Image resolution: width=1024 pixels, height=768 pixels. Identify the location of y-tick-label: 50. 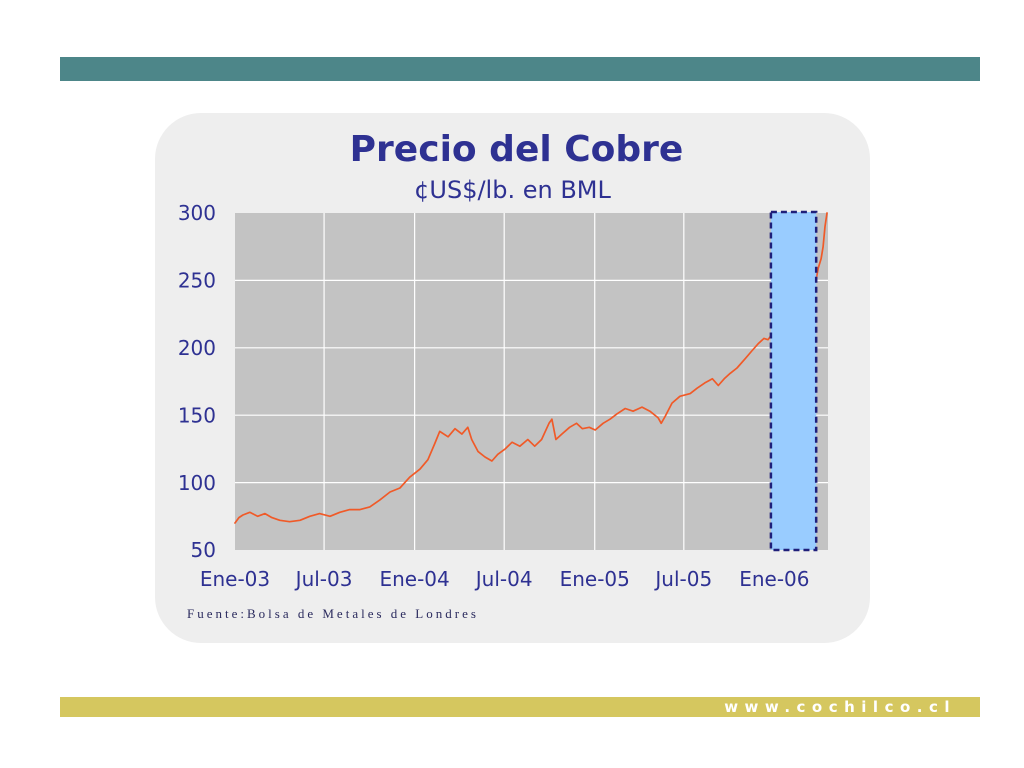
(203, 550).